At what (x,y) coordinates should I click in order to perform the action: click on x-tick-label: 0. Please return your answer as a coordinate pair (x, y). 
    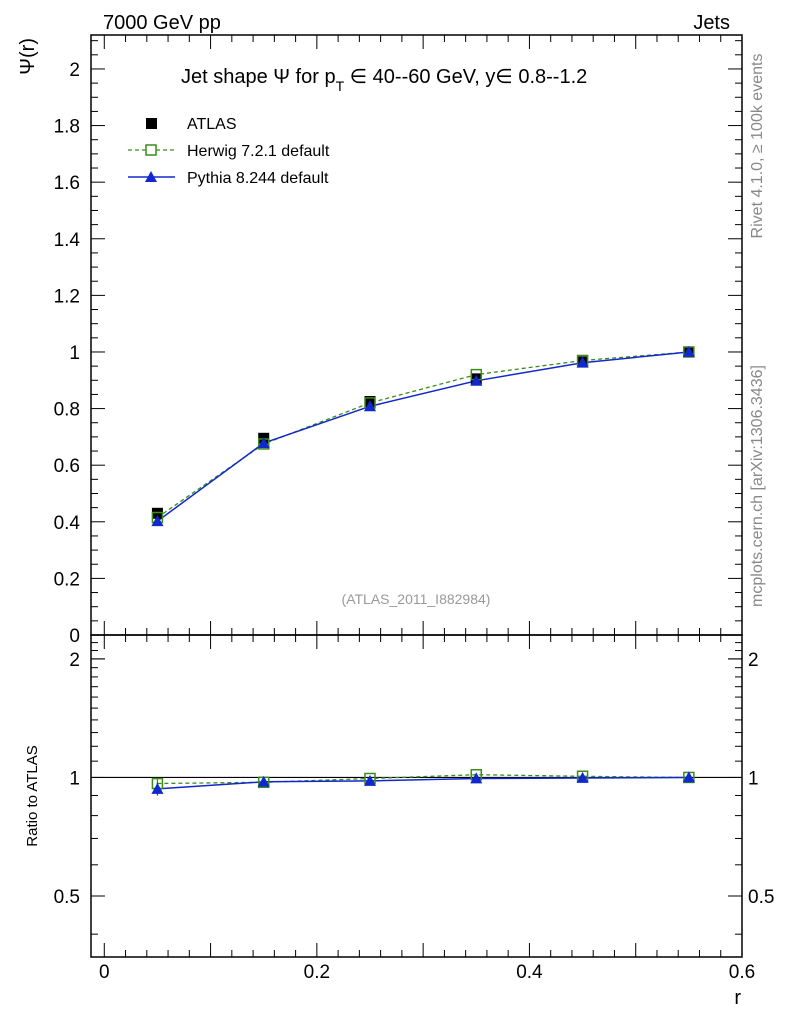
    Looking at the image, I should click on (104, 972).